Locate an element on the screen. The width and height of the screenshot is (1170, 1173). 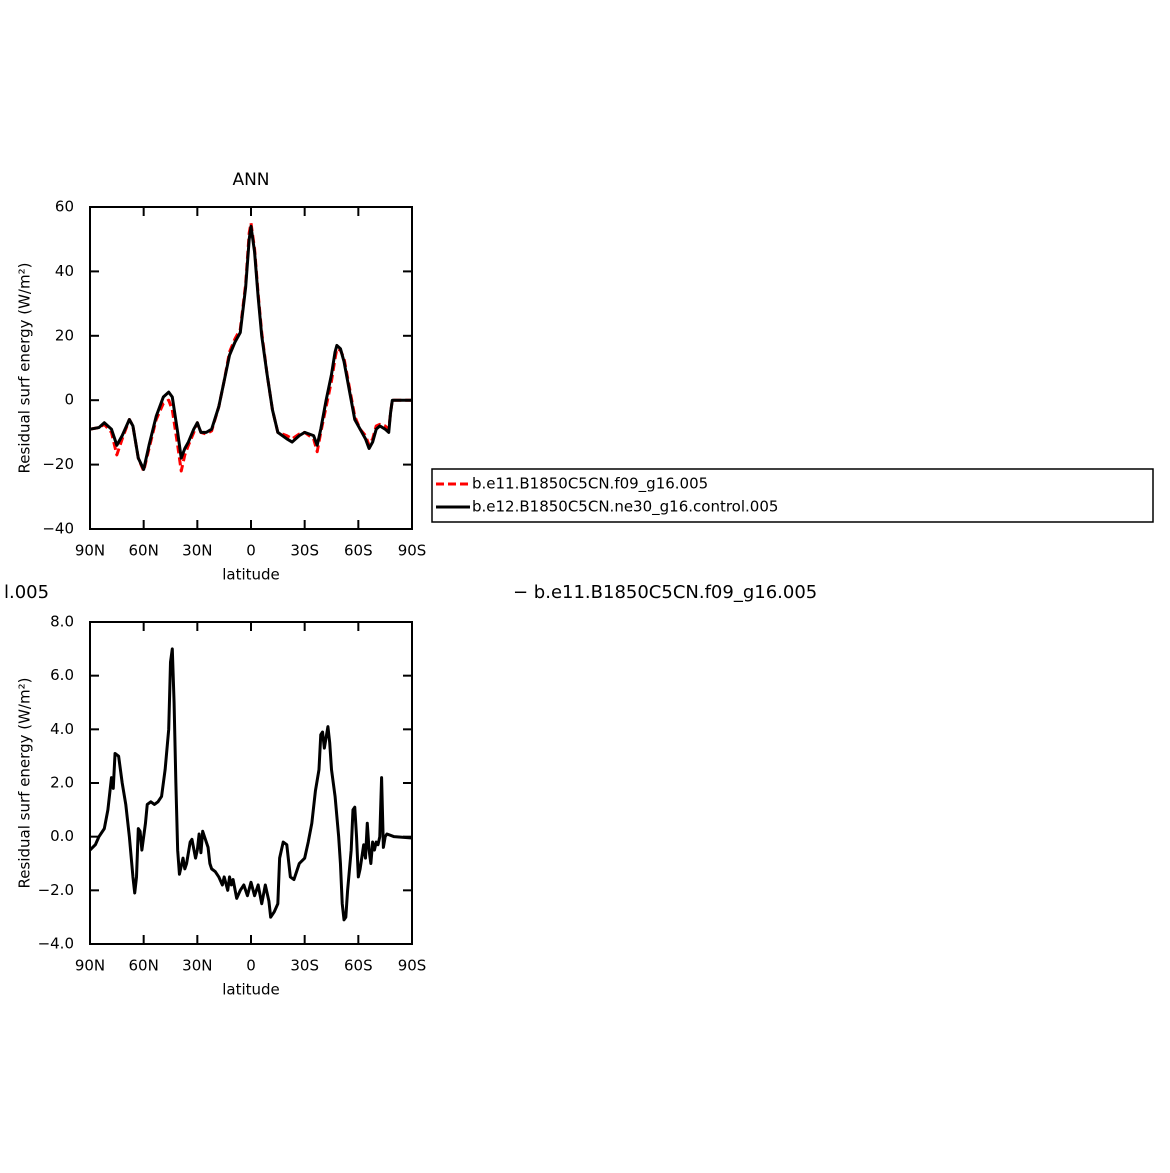
legend-label: b.e12.B1850C5CN.ne30_g16.control.005 is located at coordinates (625, 507).